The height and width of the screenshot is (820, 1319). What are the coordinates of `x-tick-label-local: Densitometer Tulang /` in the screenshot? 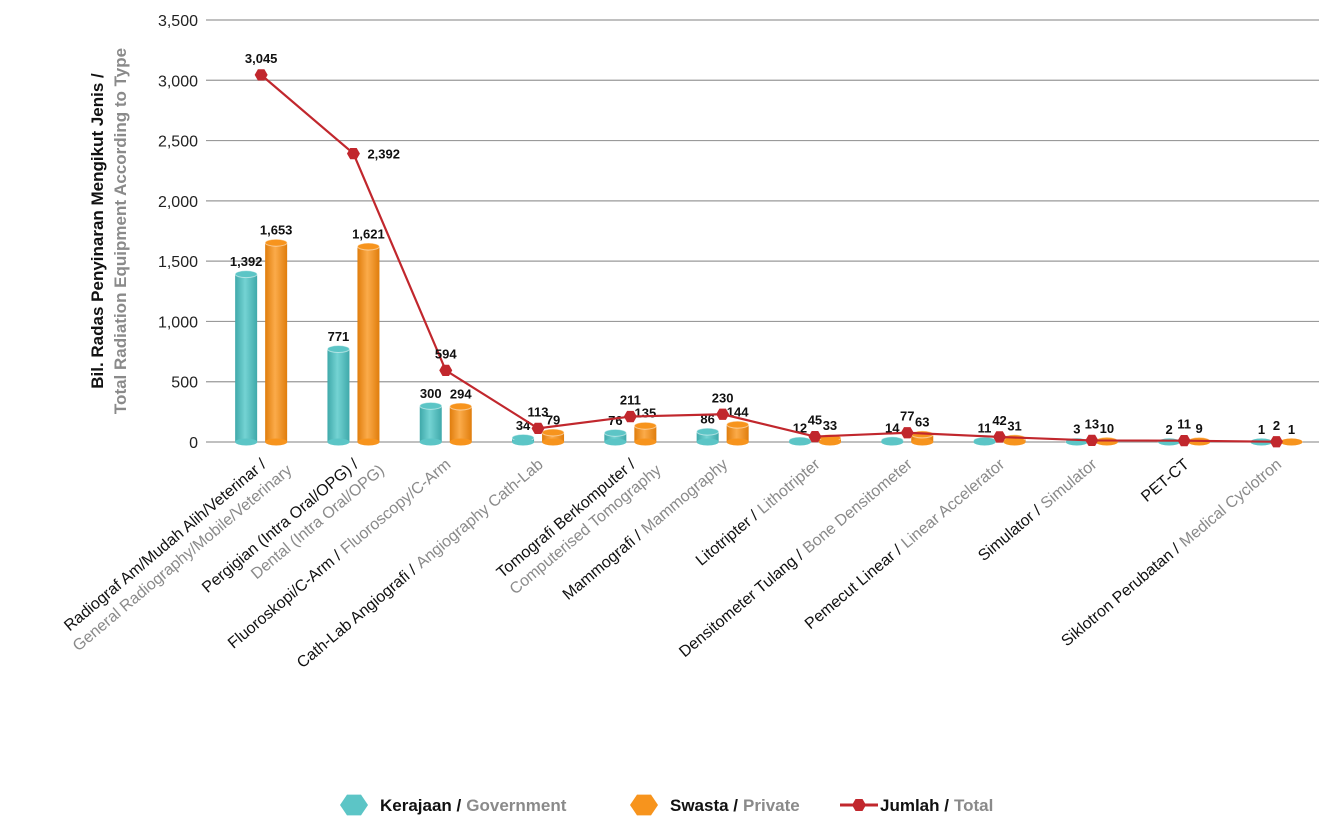 It's located at (741, 604).